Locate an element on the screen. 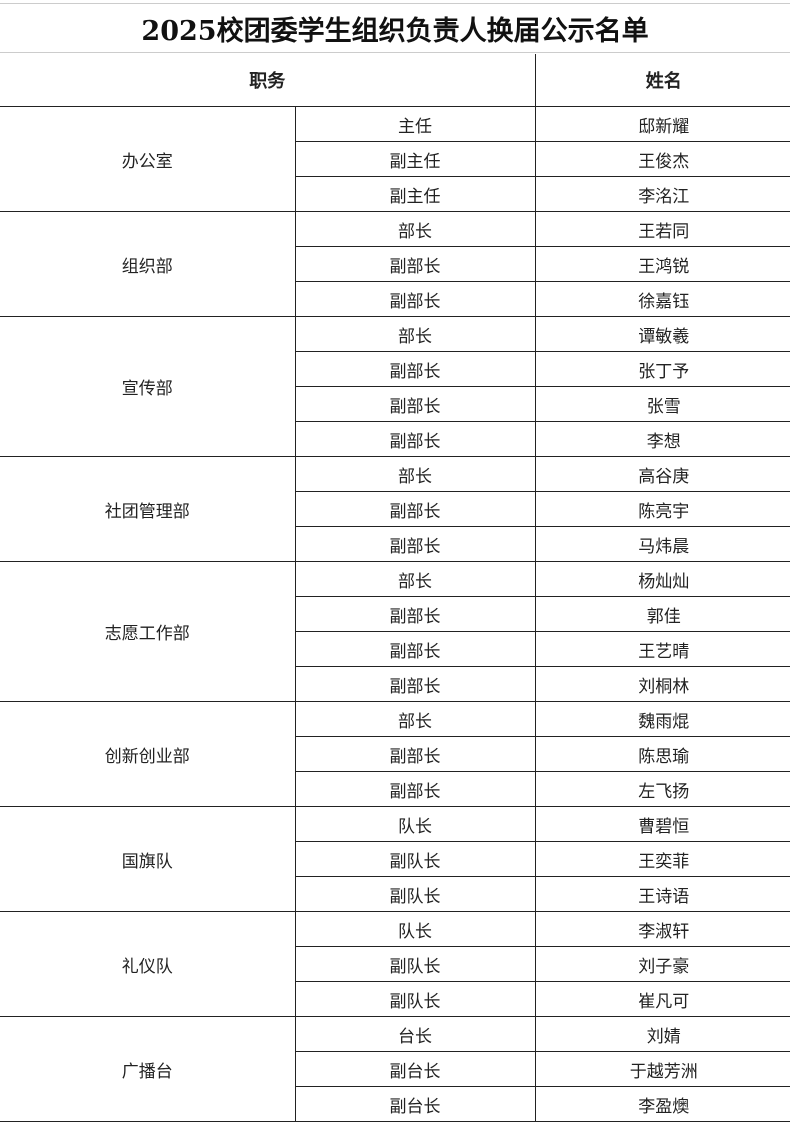  table-row: 办公室 主任 邸新耀 is located at coordinates (395, 159).